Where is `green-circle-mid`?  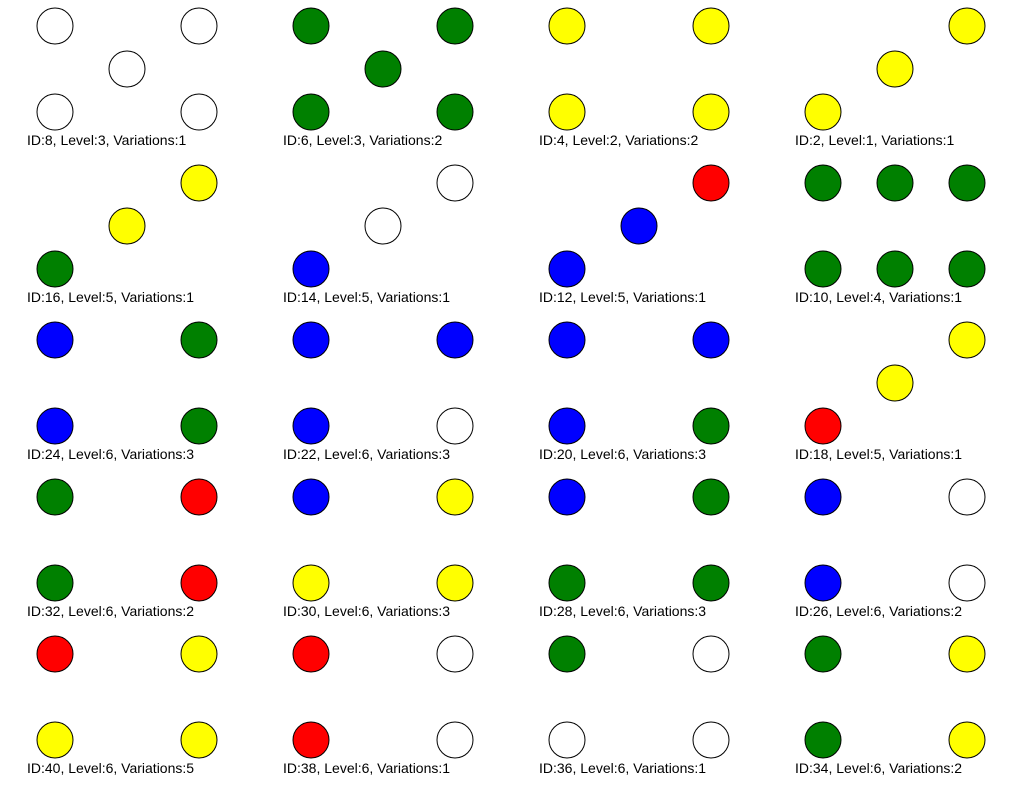 green-circle-mid is located at coordinates (383, 69).